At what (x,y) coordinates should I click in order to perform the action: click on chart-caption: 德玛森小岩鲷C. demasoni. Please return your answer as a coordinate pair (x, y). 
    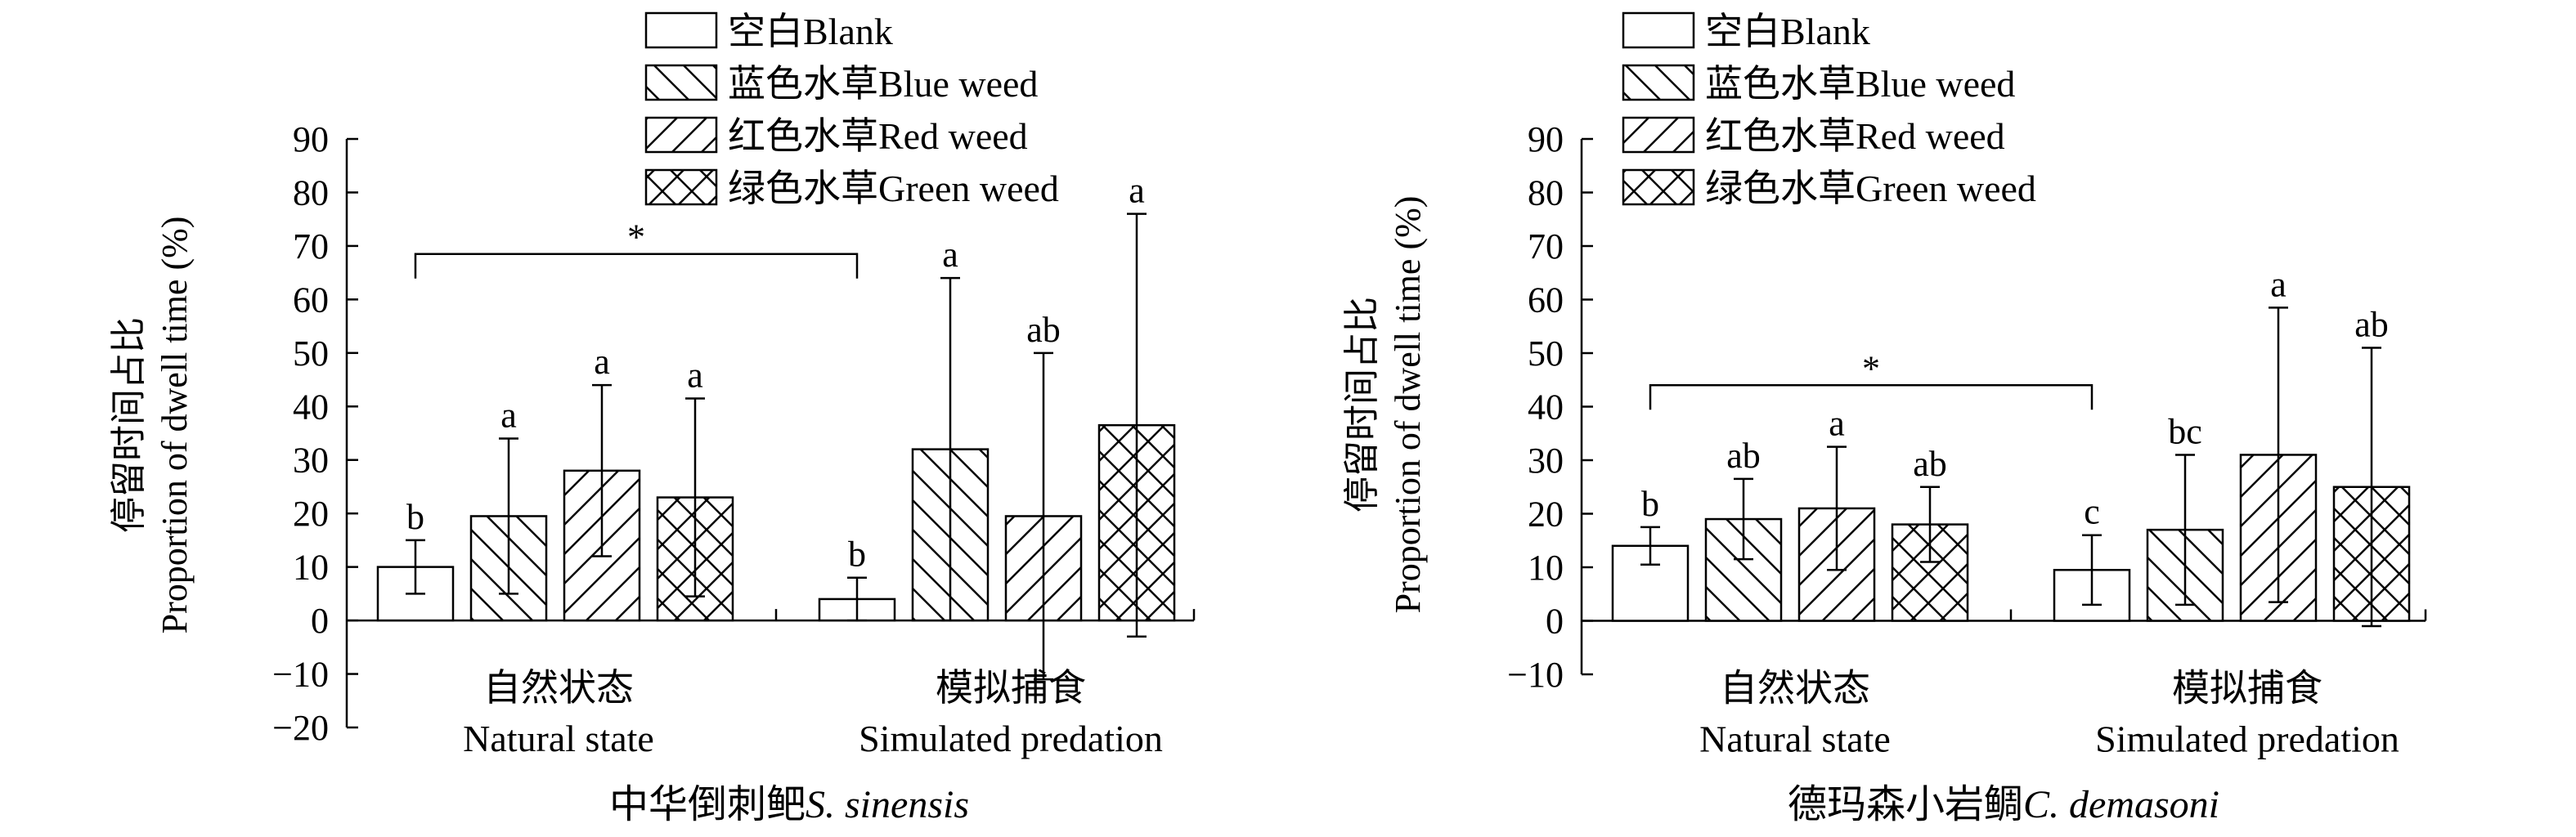
    Looking at the image, I should click on (2004, 804).